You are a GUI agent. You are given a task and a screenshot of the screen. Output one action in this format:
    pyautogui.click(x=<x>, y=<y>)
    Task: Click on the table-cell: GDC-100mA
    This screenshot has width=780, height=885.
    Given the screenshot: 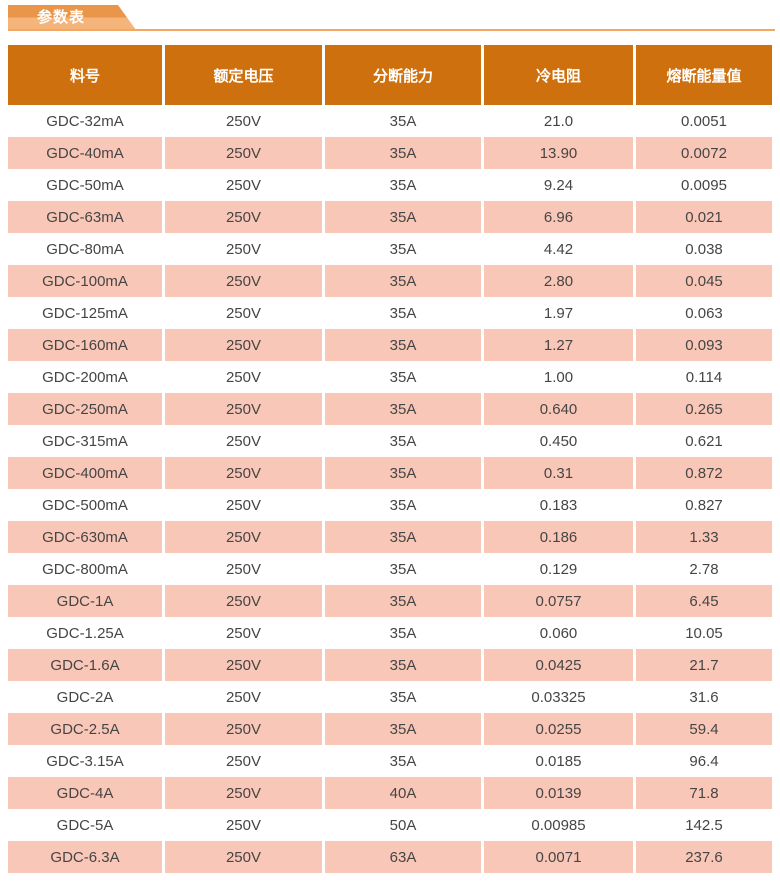 What is the action you would take?
    pyautogui.click(x=85, y=281)
    